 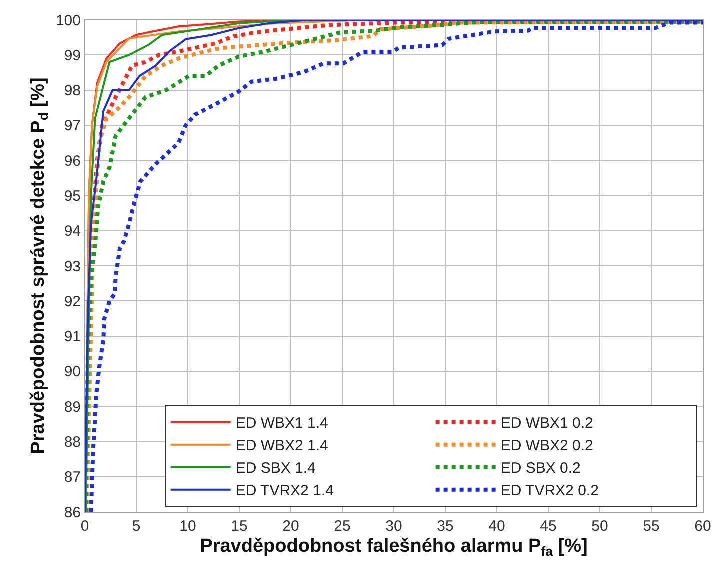 I want to click on legend-label: ED WBX1 1.4, so click(x=282, y=423).